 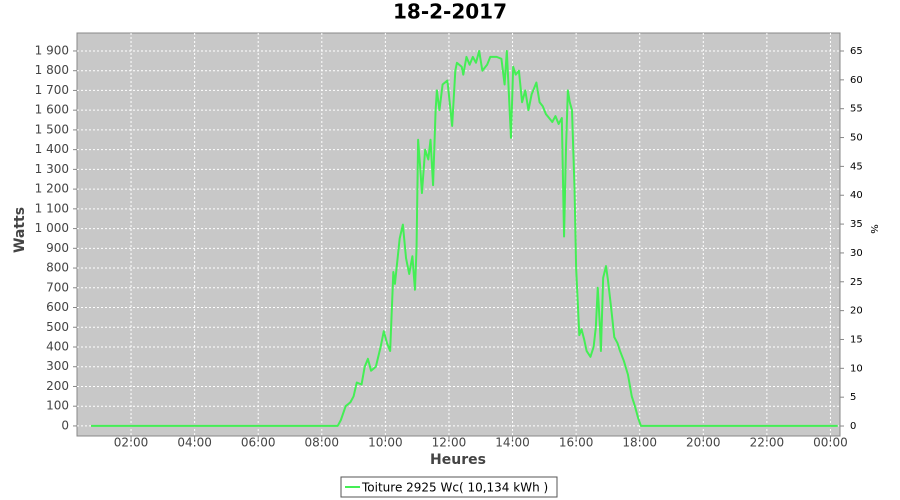 I want to click on chart-title: 18-2-2017, so click(x=450, y=12).